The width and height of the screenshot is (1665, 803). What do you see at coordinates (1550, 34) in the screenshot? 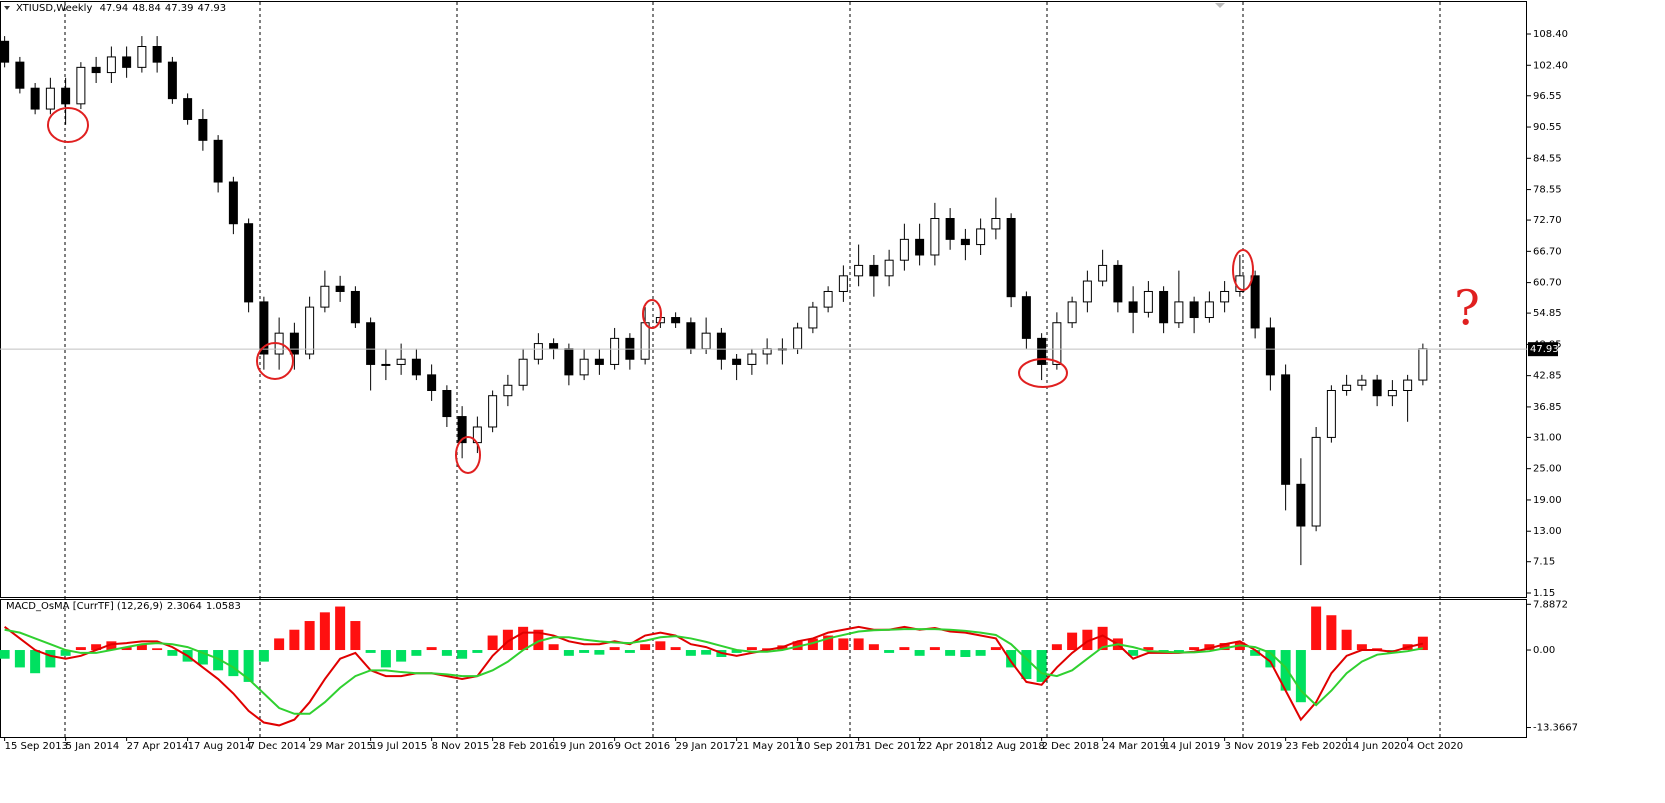
I see `y-tick-label: 108.40` at bounding box center [1550, 34].